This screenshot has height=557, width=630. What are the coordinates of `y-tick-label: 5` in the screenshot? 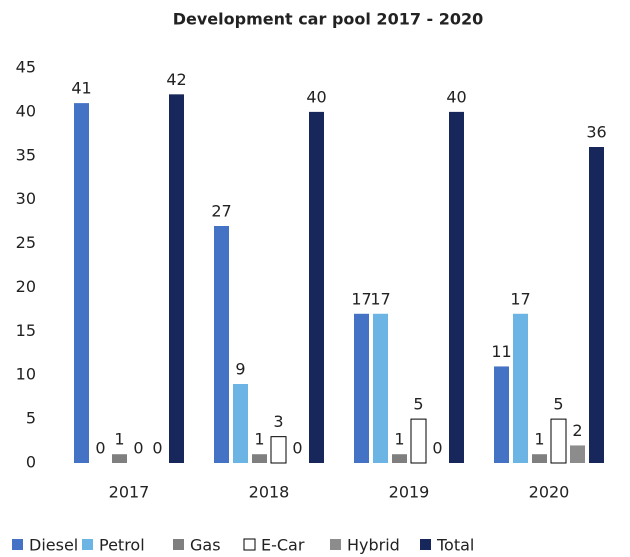 It's located at (31, 418).